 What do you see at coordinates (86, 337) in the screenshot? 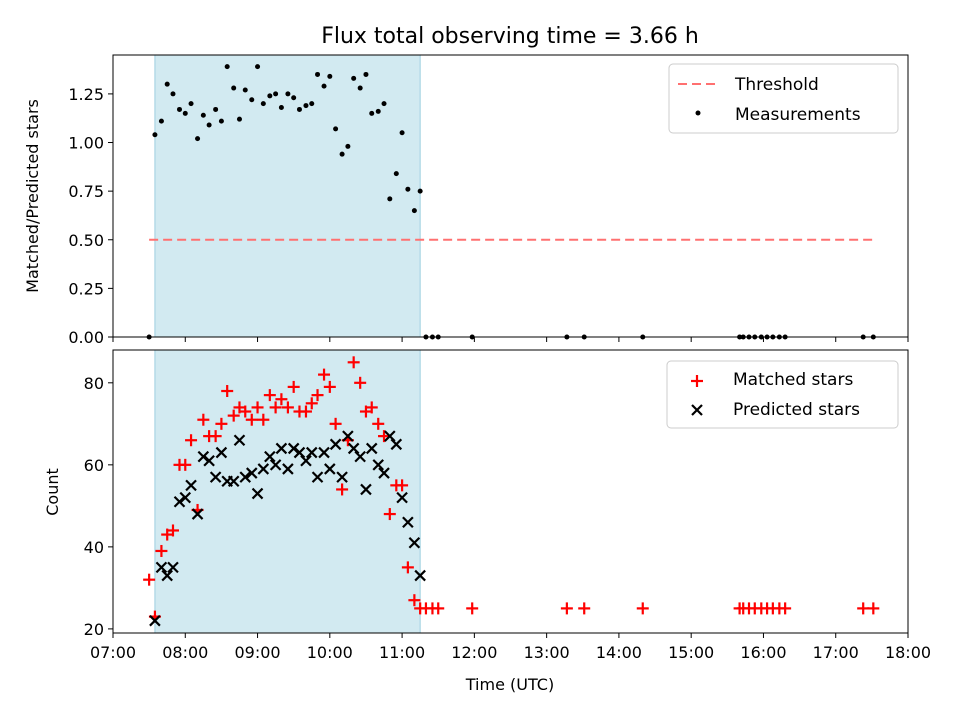
I see `top-y-tick-label: 0.00` at bounding box center [86, 337].